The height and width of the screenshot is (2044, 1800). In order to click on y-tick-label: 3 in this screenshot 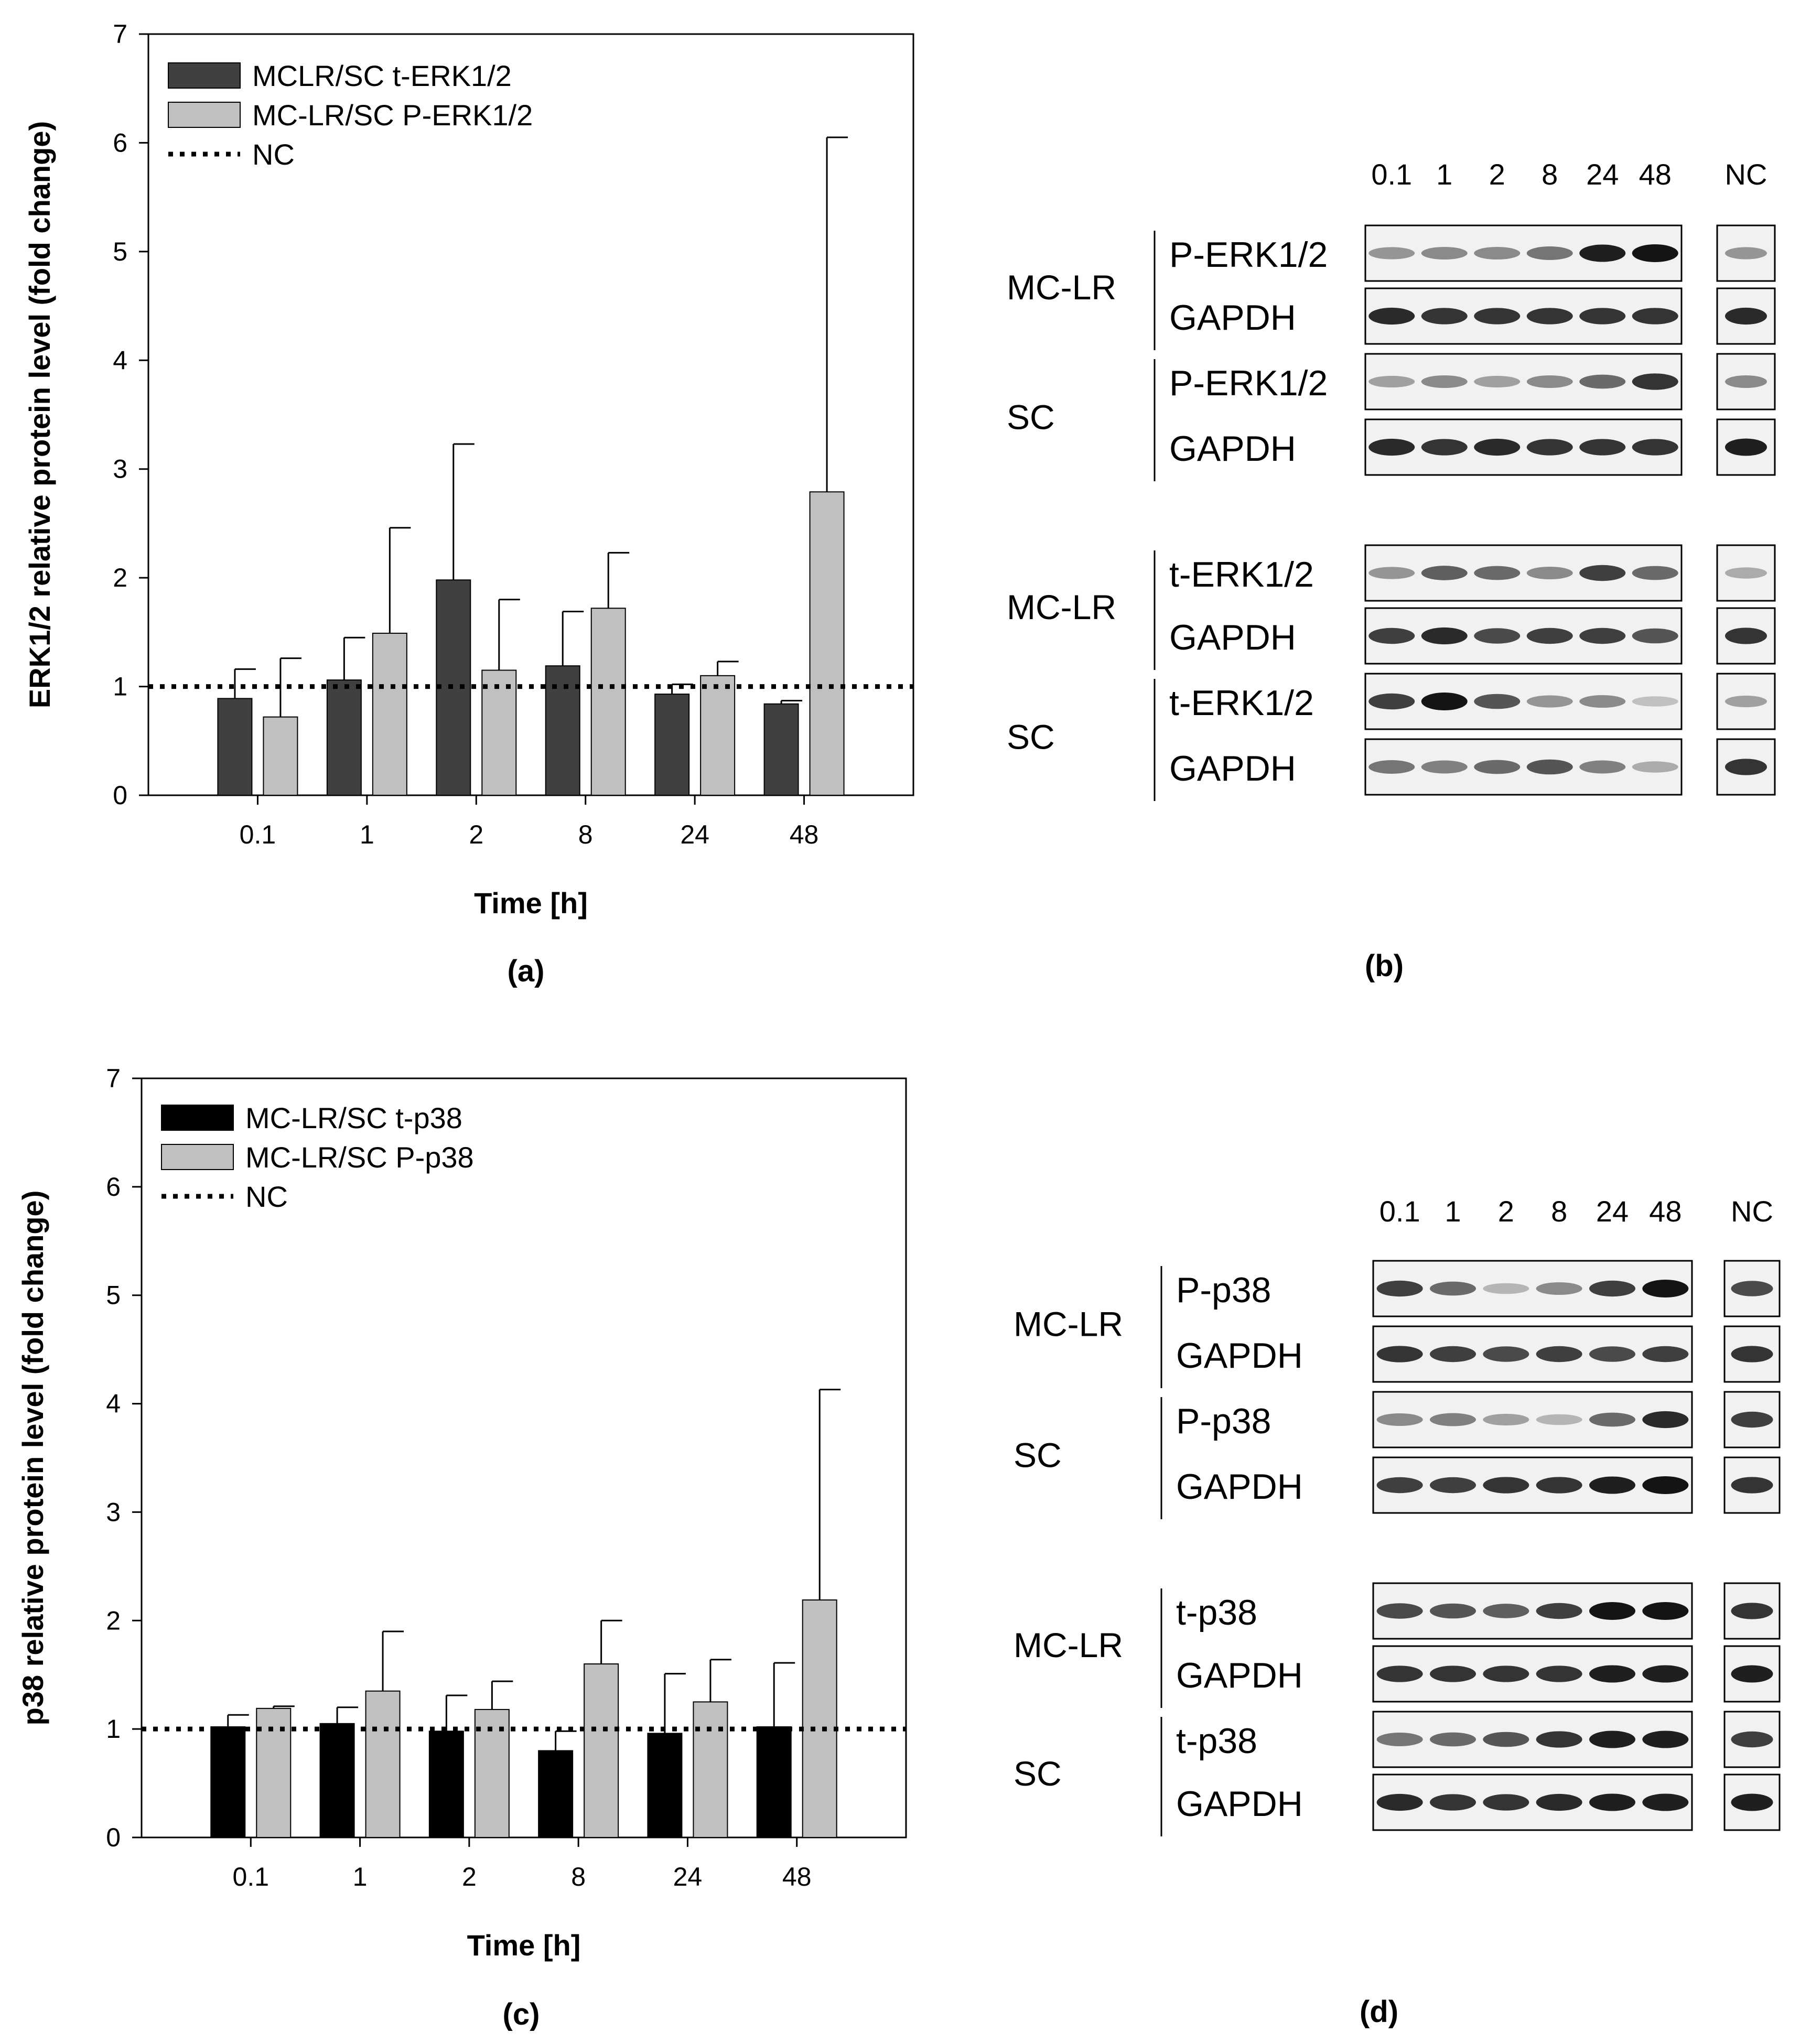, I will do `click(113, 1512)`.